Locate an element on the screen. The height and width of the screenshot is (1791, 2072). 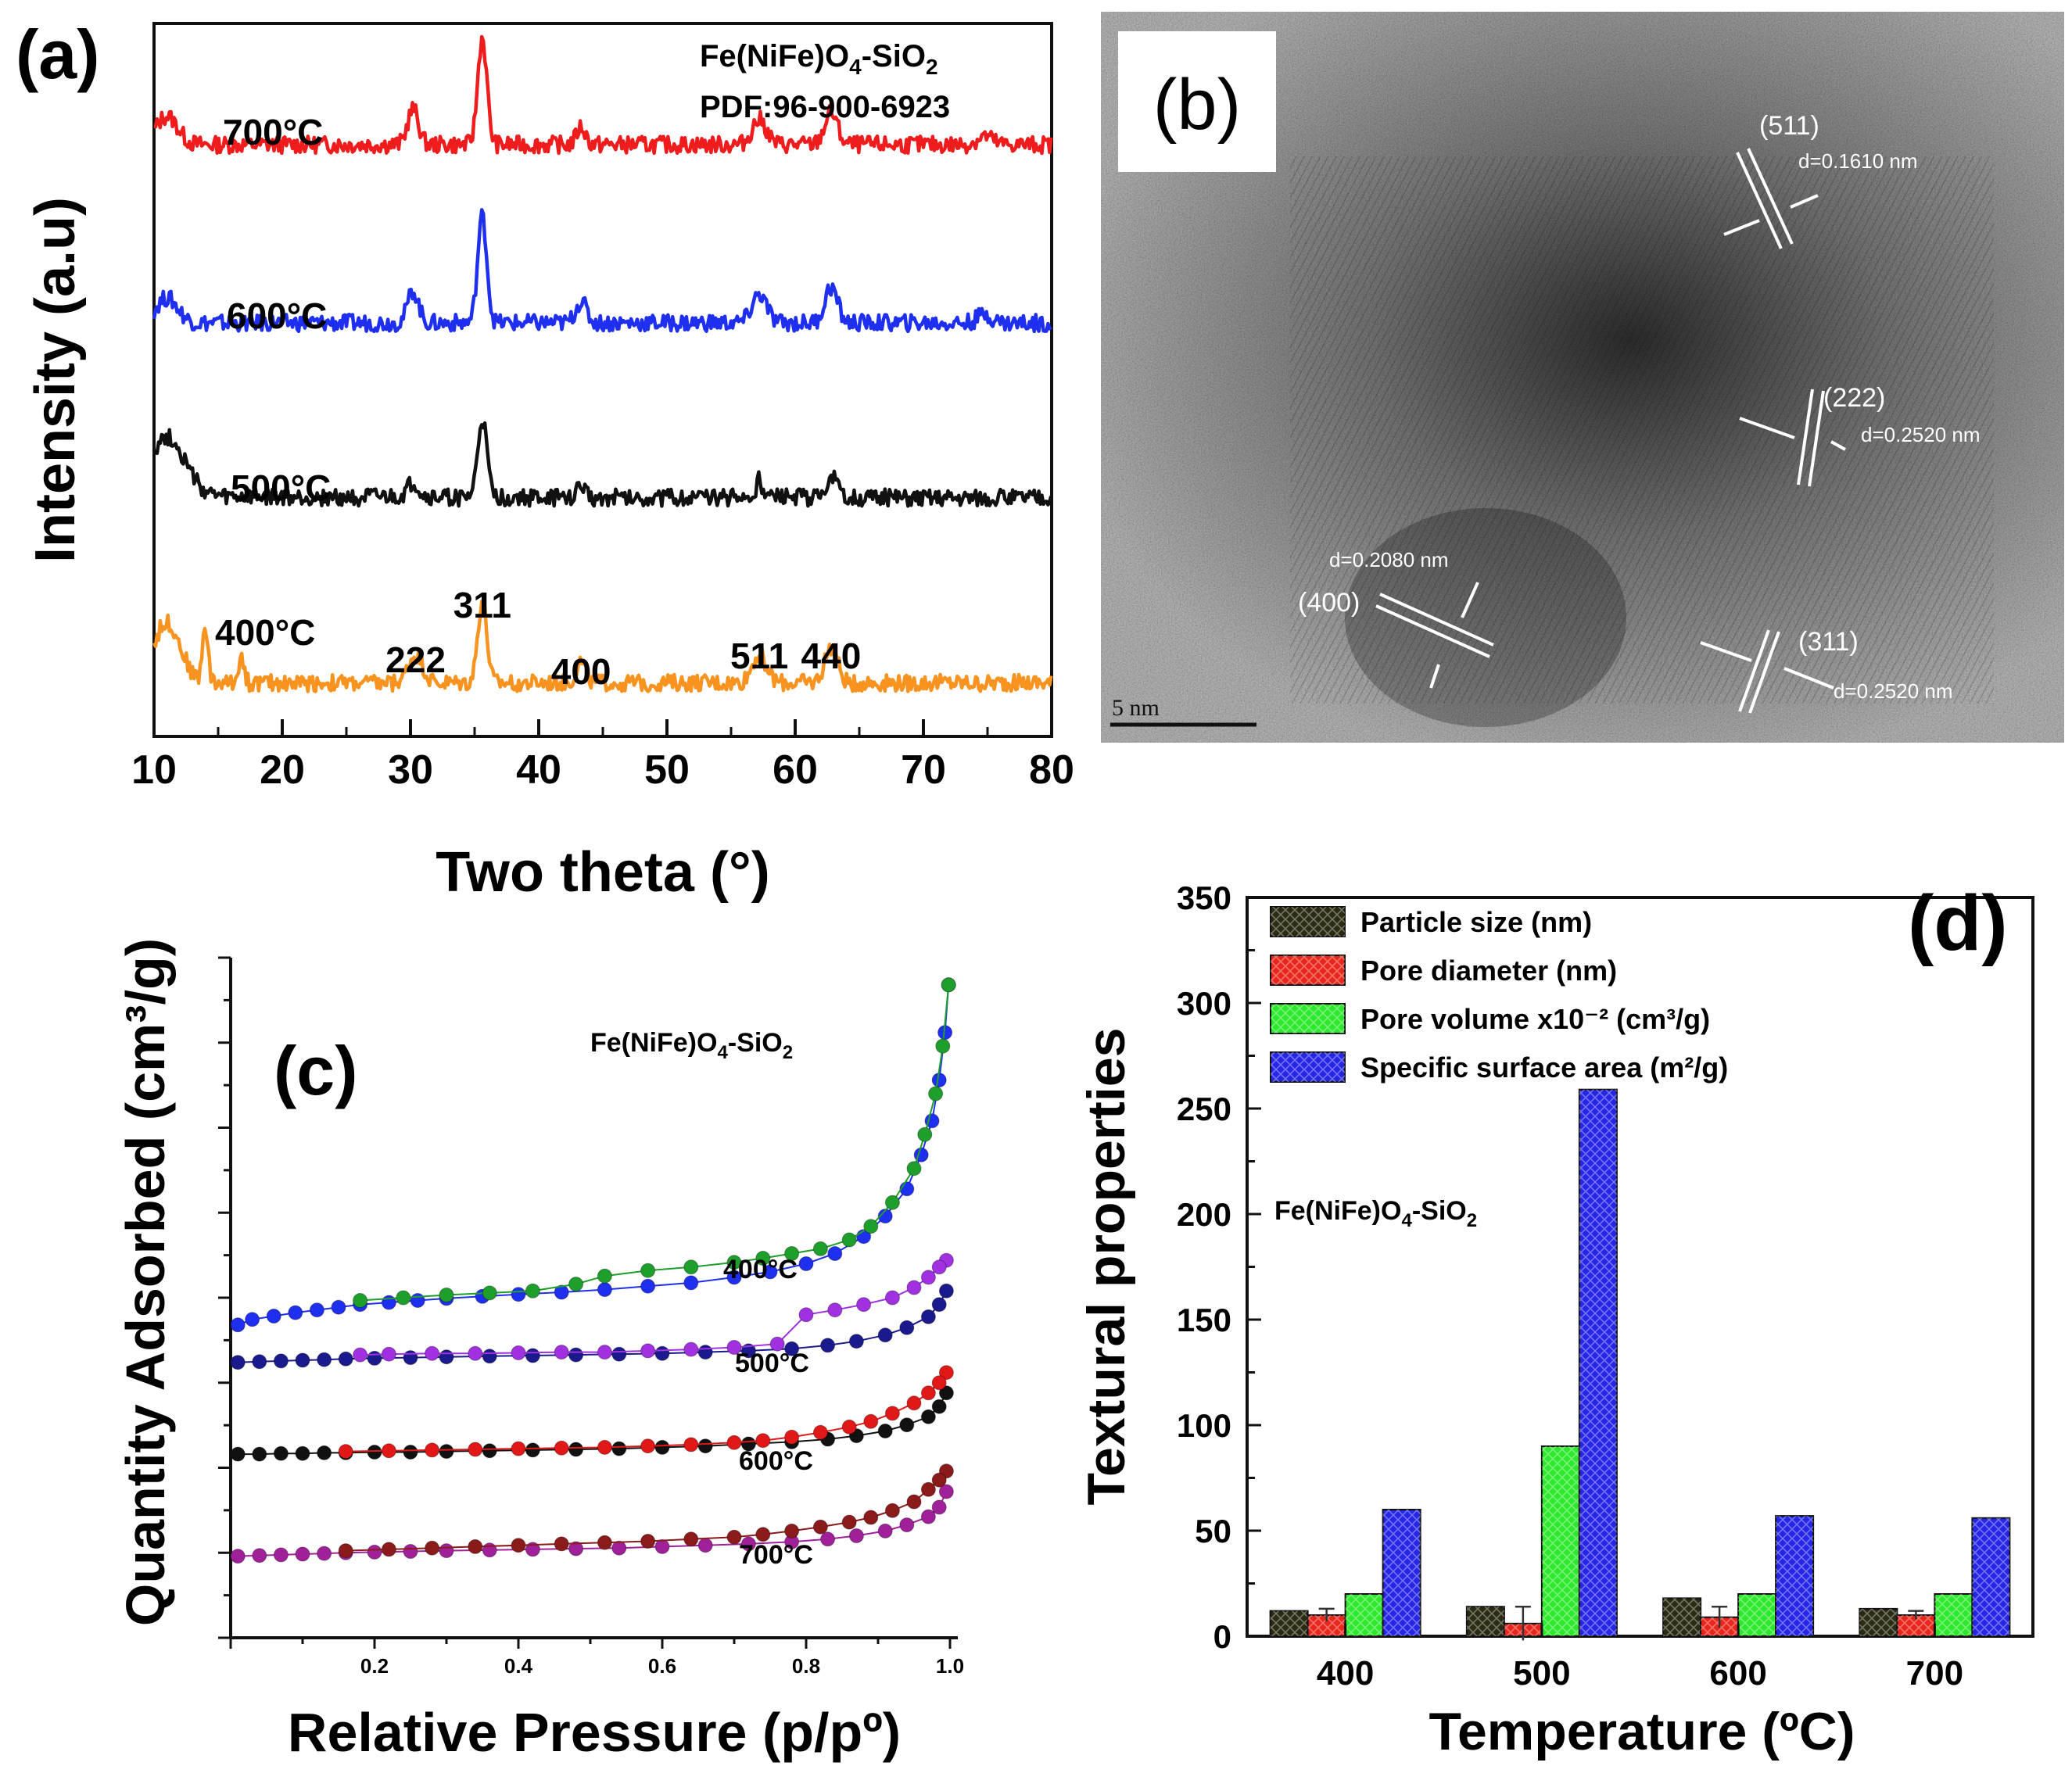
x-tick-label: 60 is located at coordinates (796, 770).